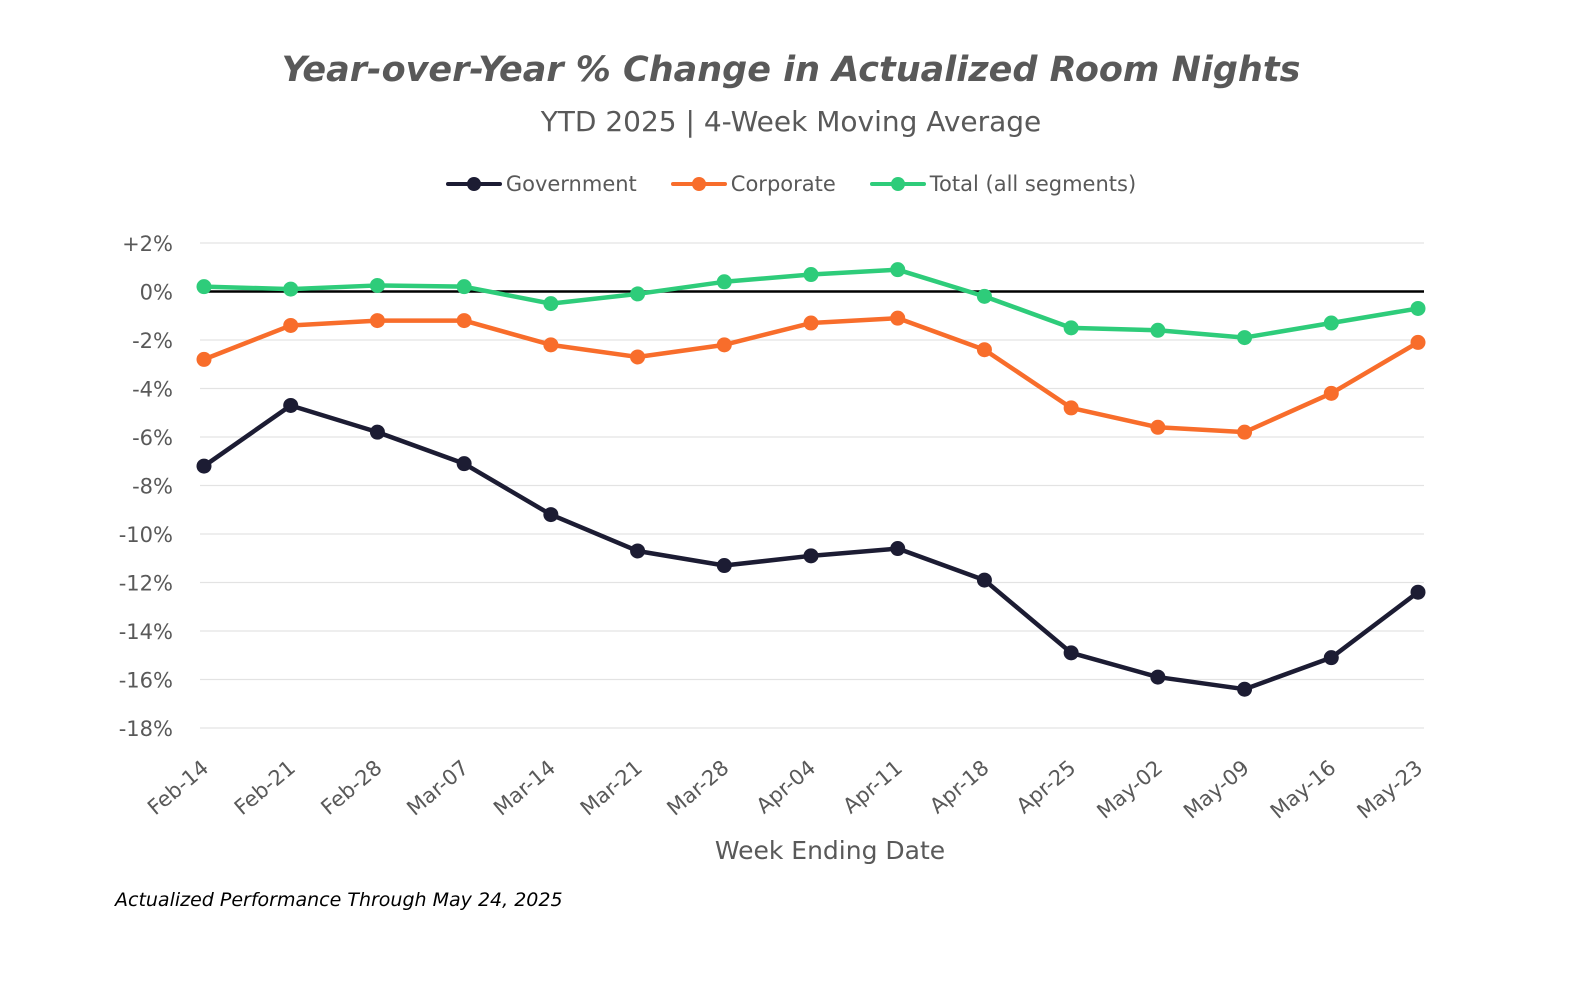 Image resolution: width=1582 pixels, height=984 pixels. I want to click on y-tick-label: -18%, so click(146, 729).